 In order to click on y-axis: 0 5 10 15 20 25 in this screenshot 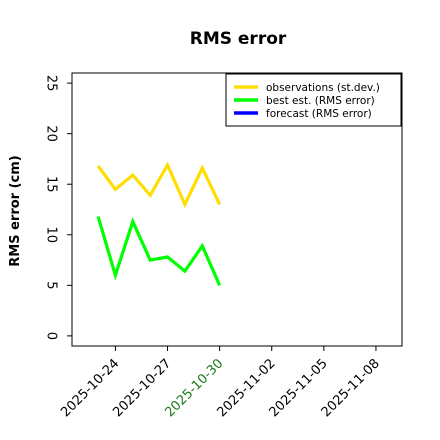, I will do `click(58, 207)`.